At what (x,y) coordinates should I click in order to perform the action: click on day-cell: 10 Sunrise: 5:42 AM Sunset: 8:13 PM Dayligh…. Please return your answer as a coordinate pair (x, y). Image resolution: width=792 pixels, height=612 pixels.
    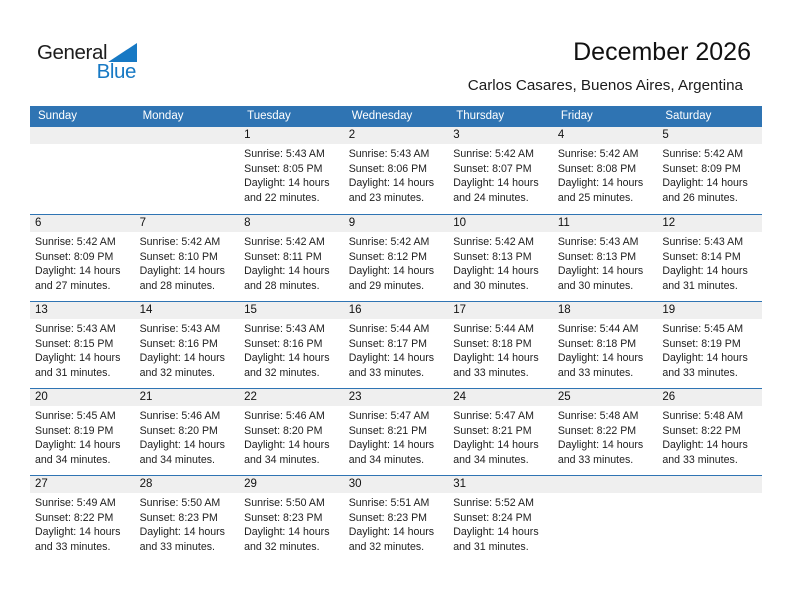
    Looking at the image, I should click on (500, 258).